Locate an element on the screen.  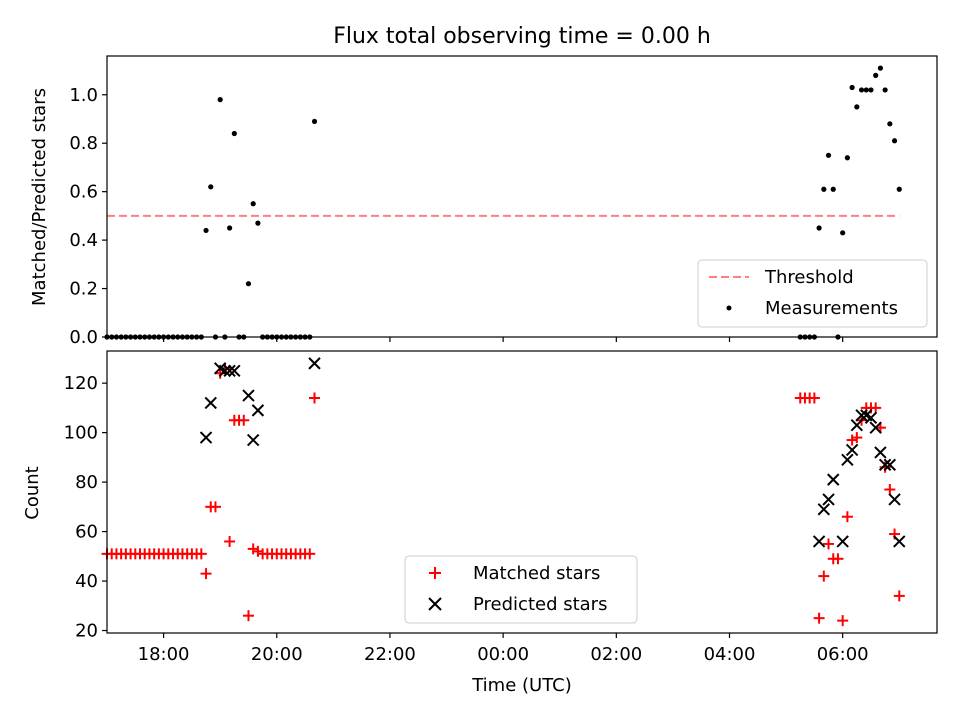
count-legend-box is located at coordinates (521, 589).